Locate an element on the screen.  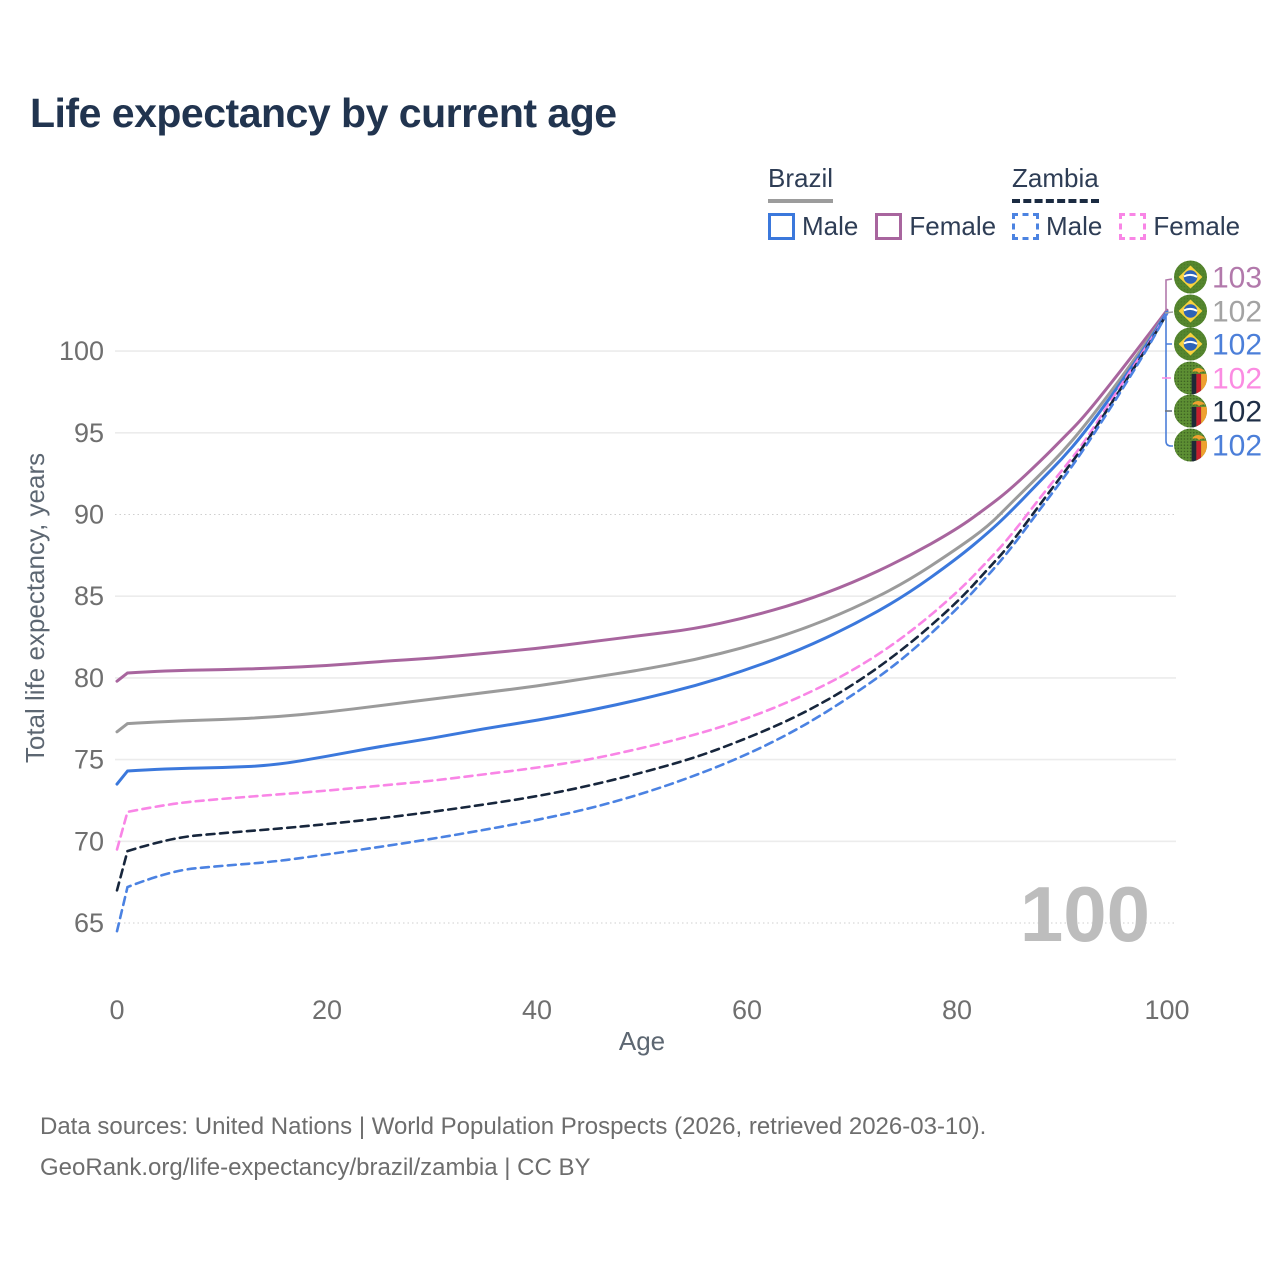
legend-item-zambia-female: Female is located at coordinates (1179, 226).